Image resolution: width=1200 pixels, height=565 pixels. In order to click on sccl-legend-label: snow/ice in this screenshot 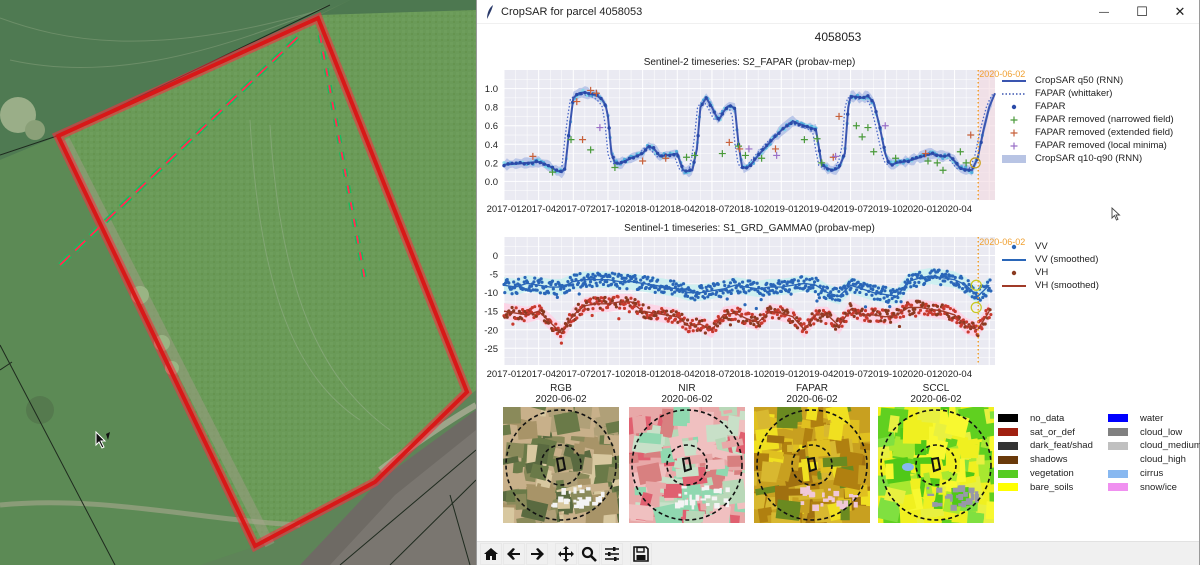, I will do `click(1158, 487)`.